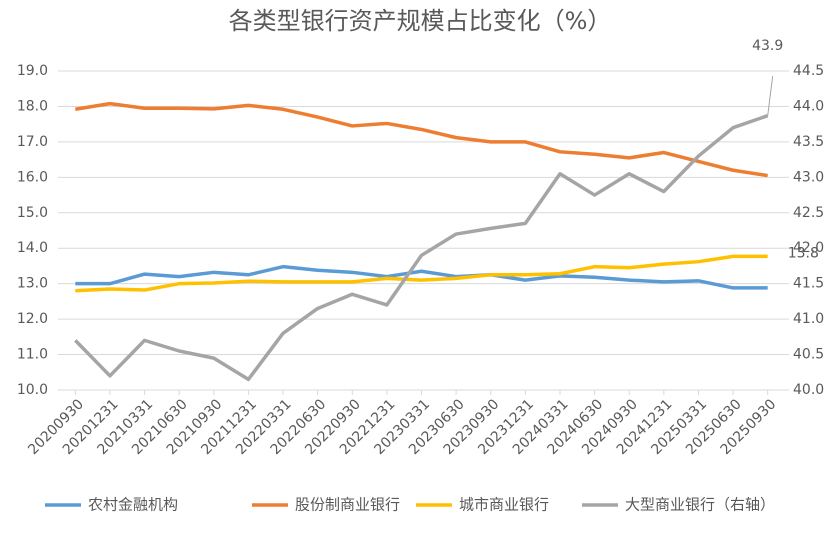 The image size is (839, 533). Describe the element at coordinates (32, 177) in the screenshot. I see `y-tick-label: 16.0` at that location.